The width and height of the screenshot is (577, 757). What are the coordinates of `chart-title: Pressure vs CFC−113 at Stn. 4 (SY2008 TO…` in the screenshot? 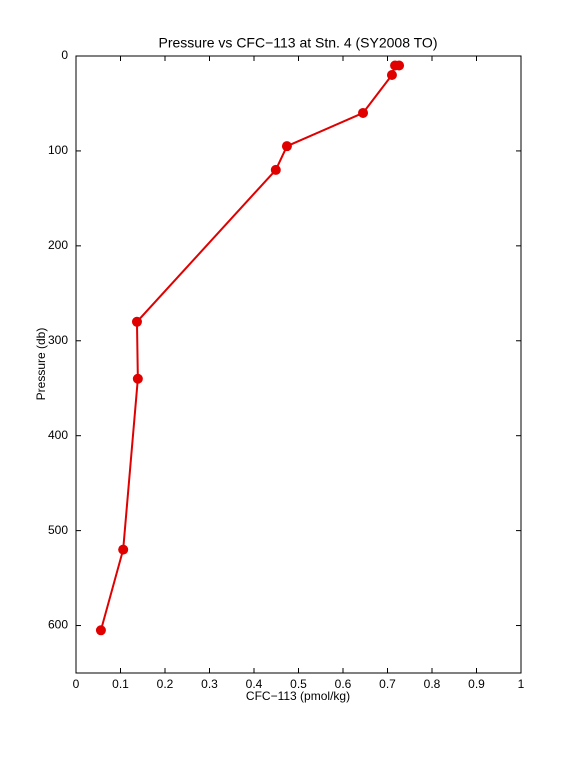 It's located at (298, 43).